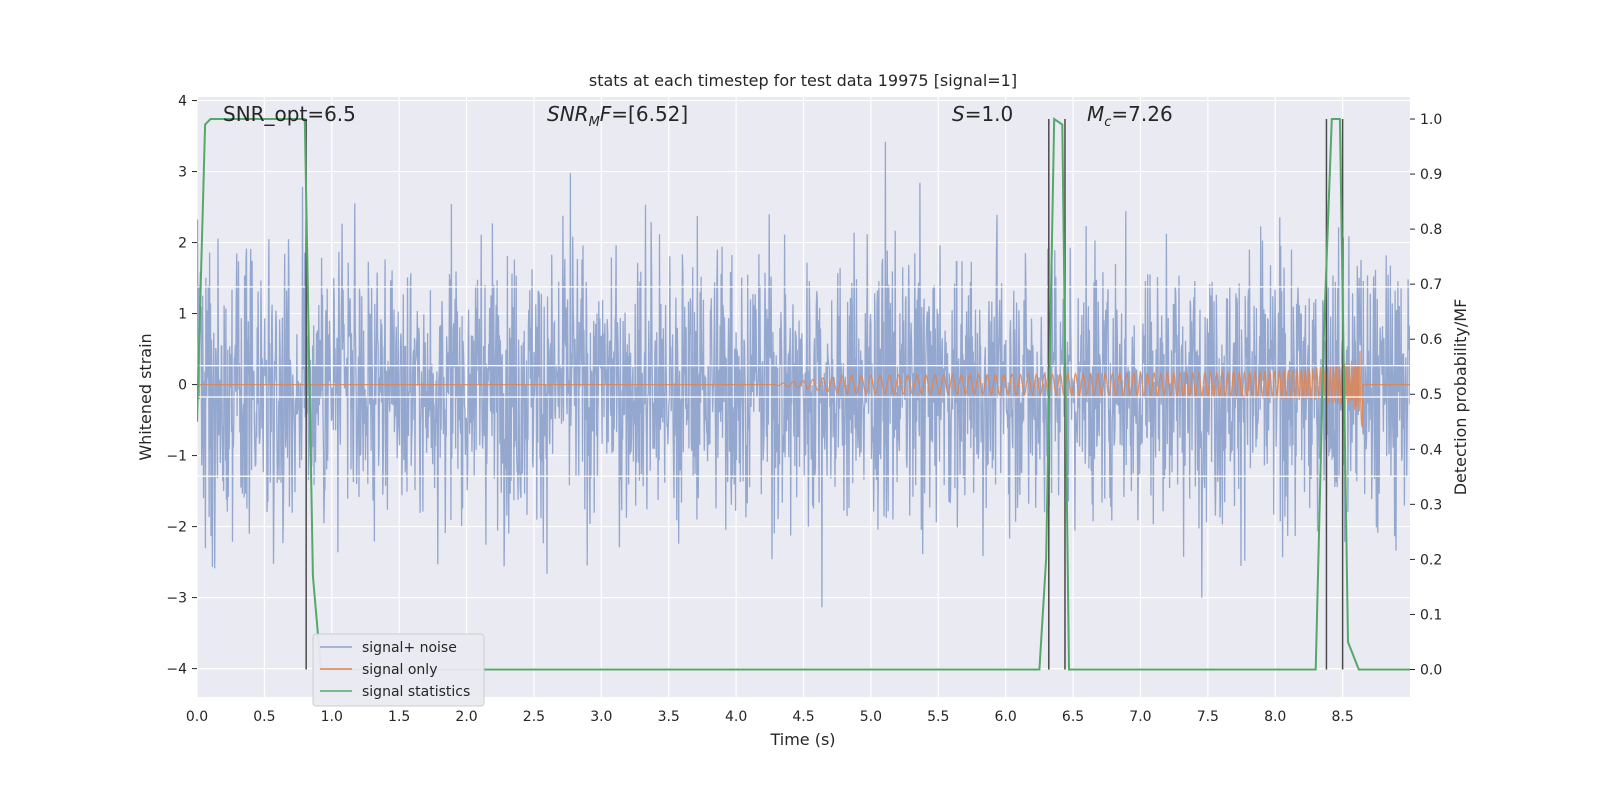 The height and width of the screenshot is (800, 1600). What do you see at coordinates (182, 173) in the screenshot?
I see `y-left-tick-label: 3` at bounding box center [182, 173].